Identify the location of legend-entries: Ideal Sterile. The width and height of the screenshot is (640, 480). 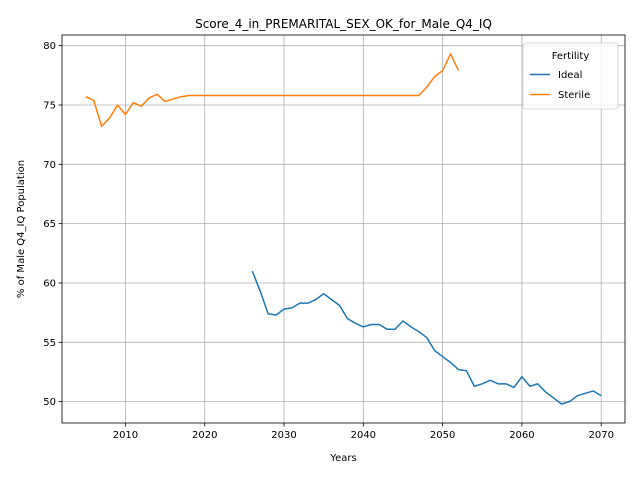
(560, 85).